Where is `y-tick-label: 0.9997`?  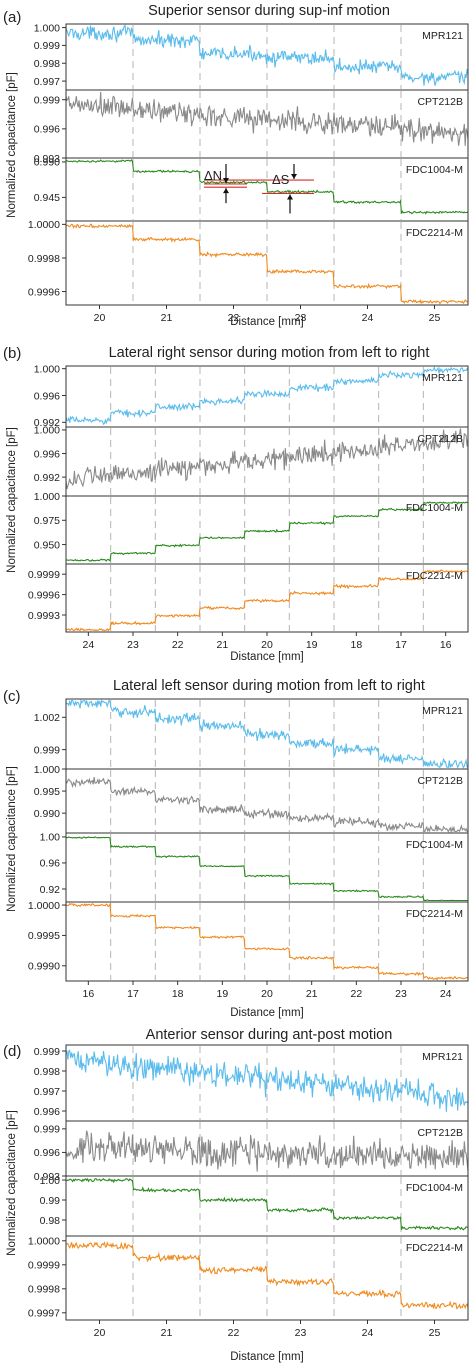 y-tick-label: 0.9997 is located at coordinates (44, 1314).